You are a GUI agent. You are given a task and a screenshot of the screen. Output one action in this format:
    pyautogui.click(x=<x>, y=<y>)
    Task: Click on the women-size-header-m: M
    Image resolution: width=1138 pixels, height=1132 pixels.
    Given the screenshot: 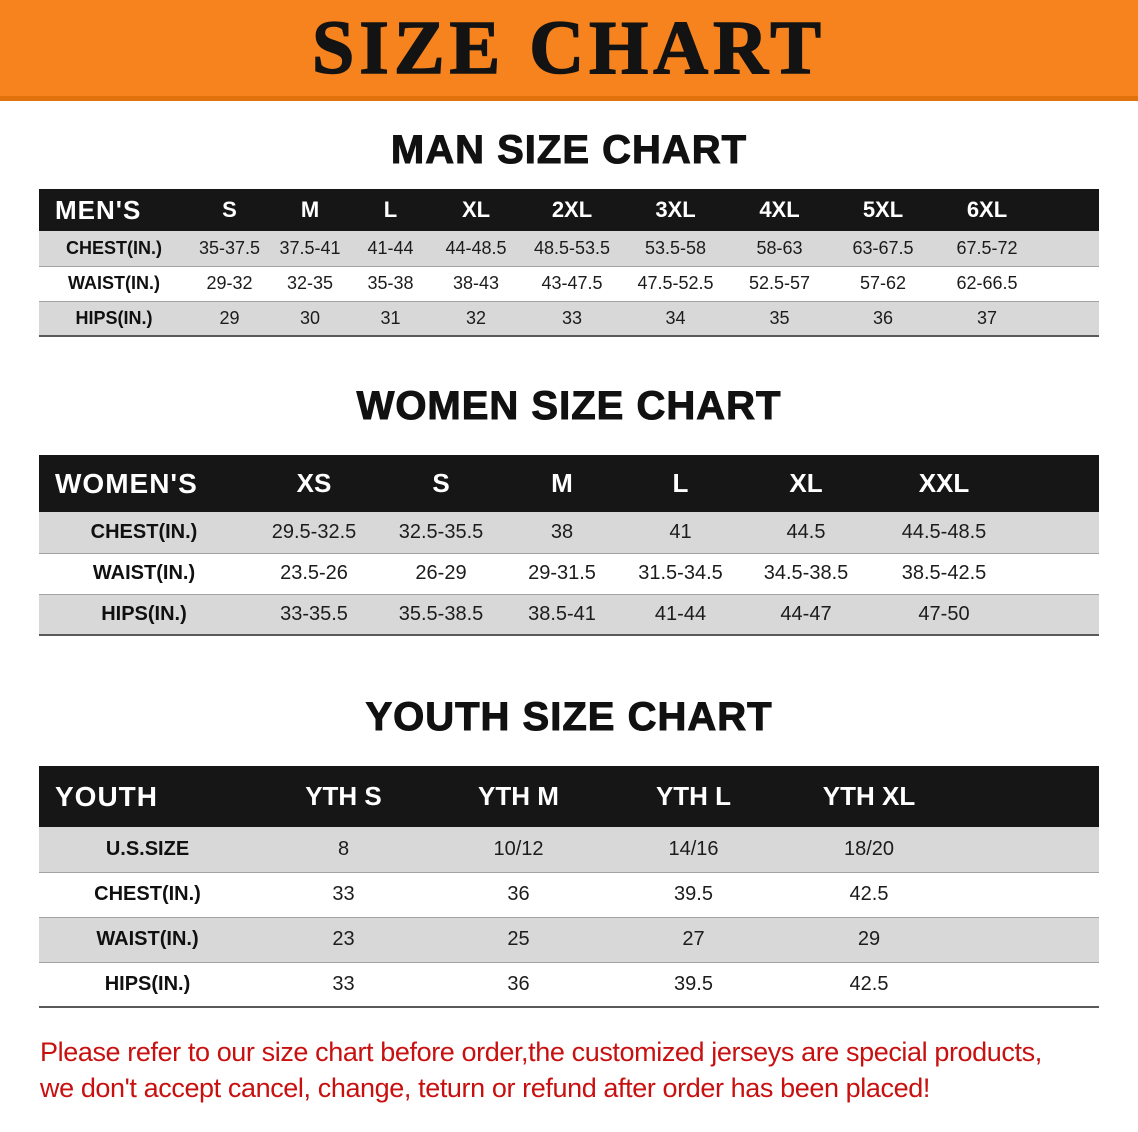 What is the action you would take?
    pyautogui.click(x=562, y=483)
    